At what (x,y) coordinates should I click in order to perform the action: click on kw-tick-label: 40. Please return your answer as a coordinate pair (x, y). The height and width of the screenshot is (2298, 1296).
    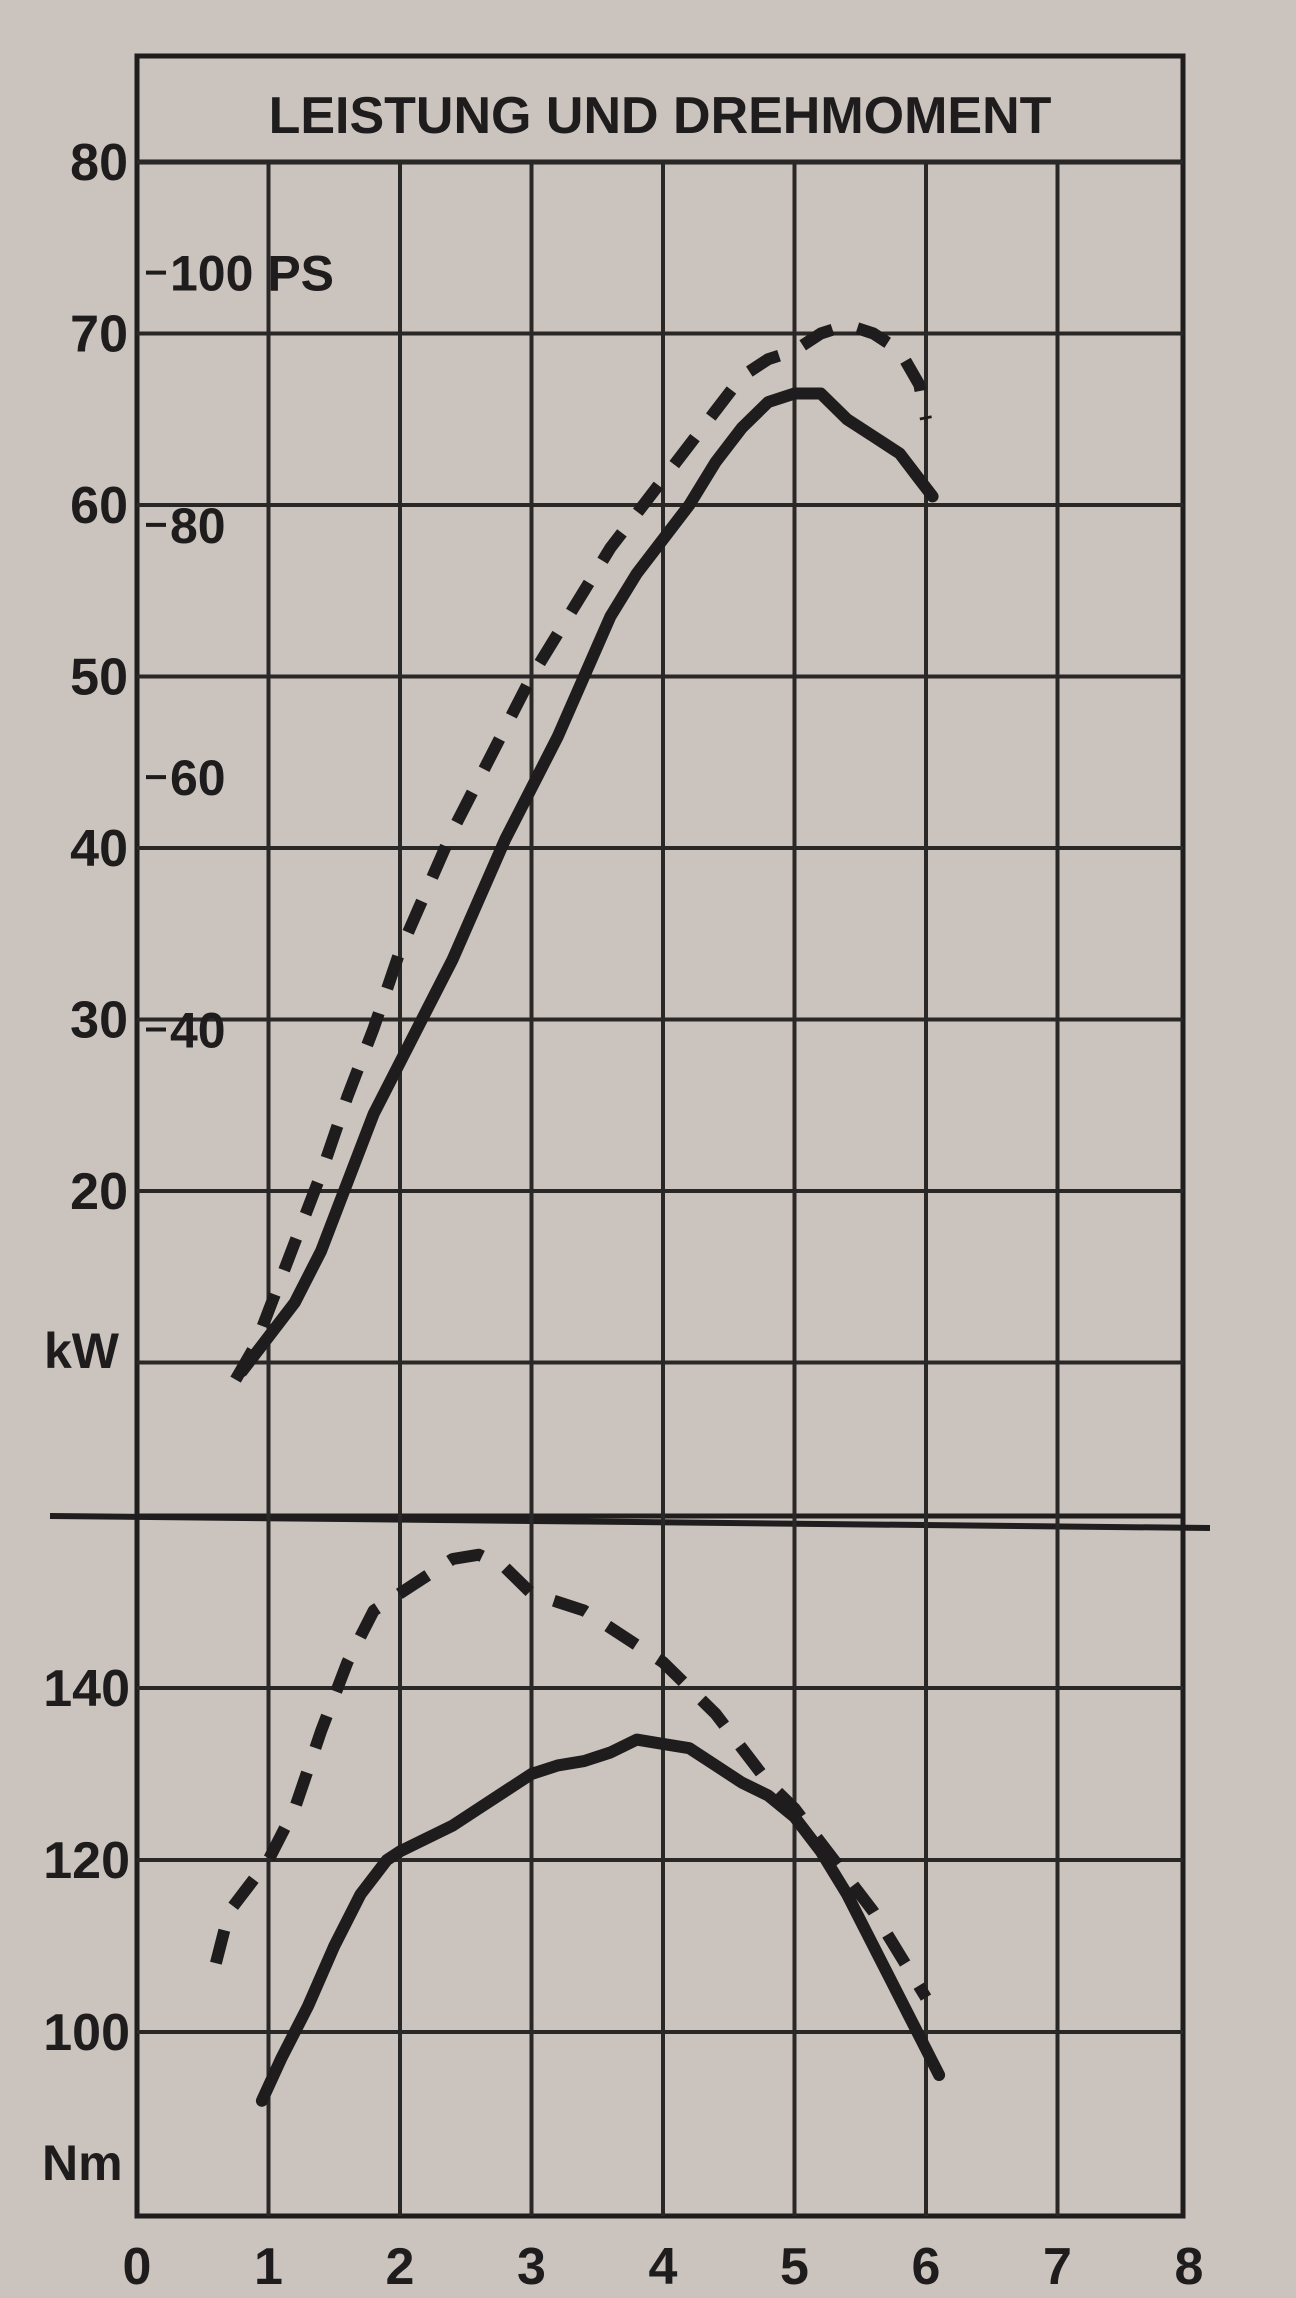
    Looking at the image, I should click on (99, 849).